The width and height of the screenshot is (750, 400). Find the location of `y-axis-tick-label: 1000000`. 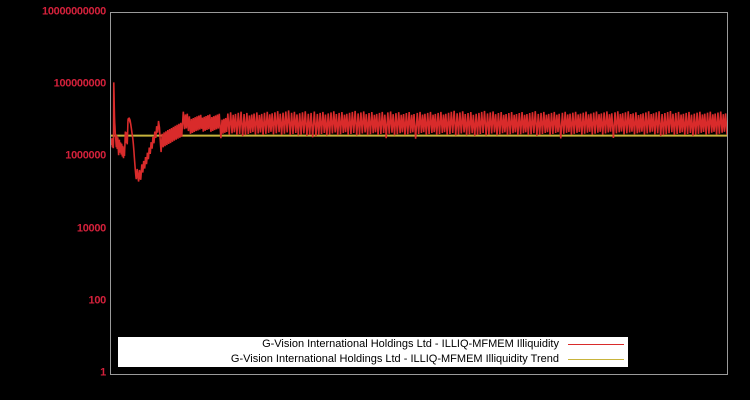

y-axis-tick-label: 1000000 is located at coordinates (85, 155).